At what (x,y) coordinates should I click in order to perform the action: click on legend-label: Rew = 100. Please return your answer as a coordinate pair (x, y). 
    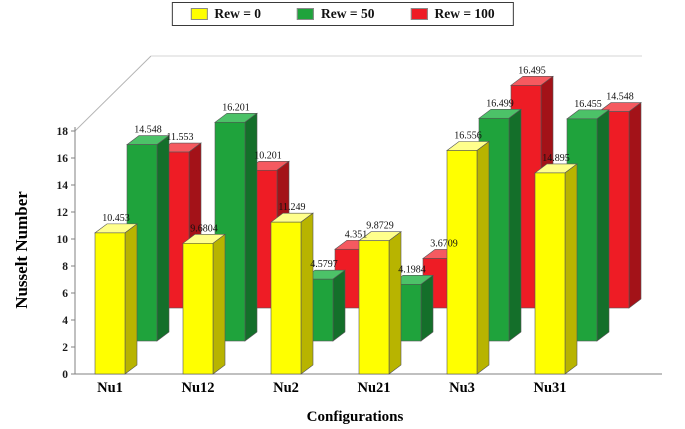
    Looking at the image, I should click on (464, 13).